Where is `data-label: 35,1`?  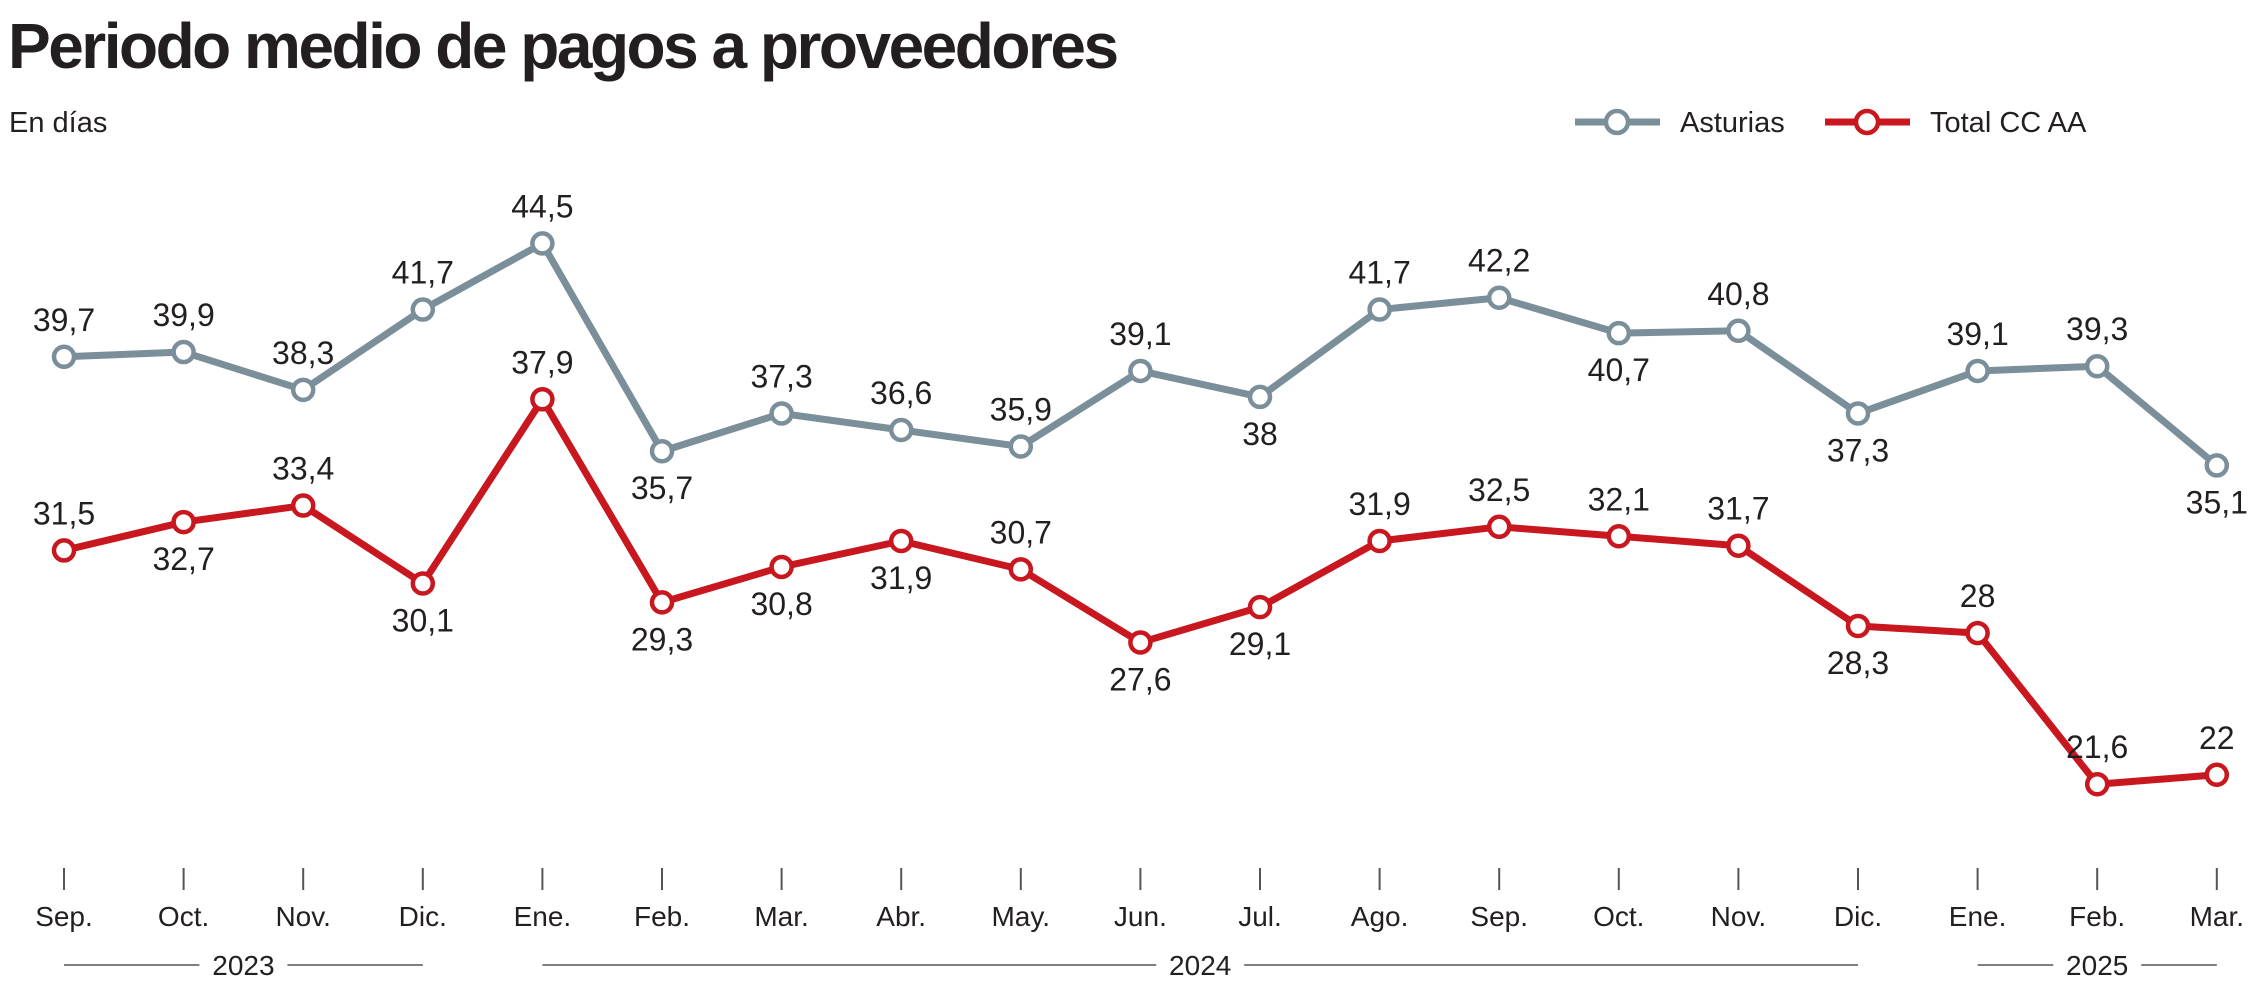 data-label: 35,1 is located at coordinates (2217, 502).